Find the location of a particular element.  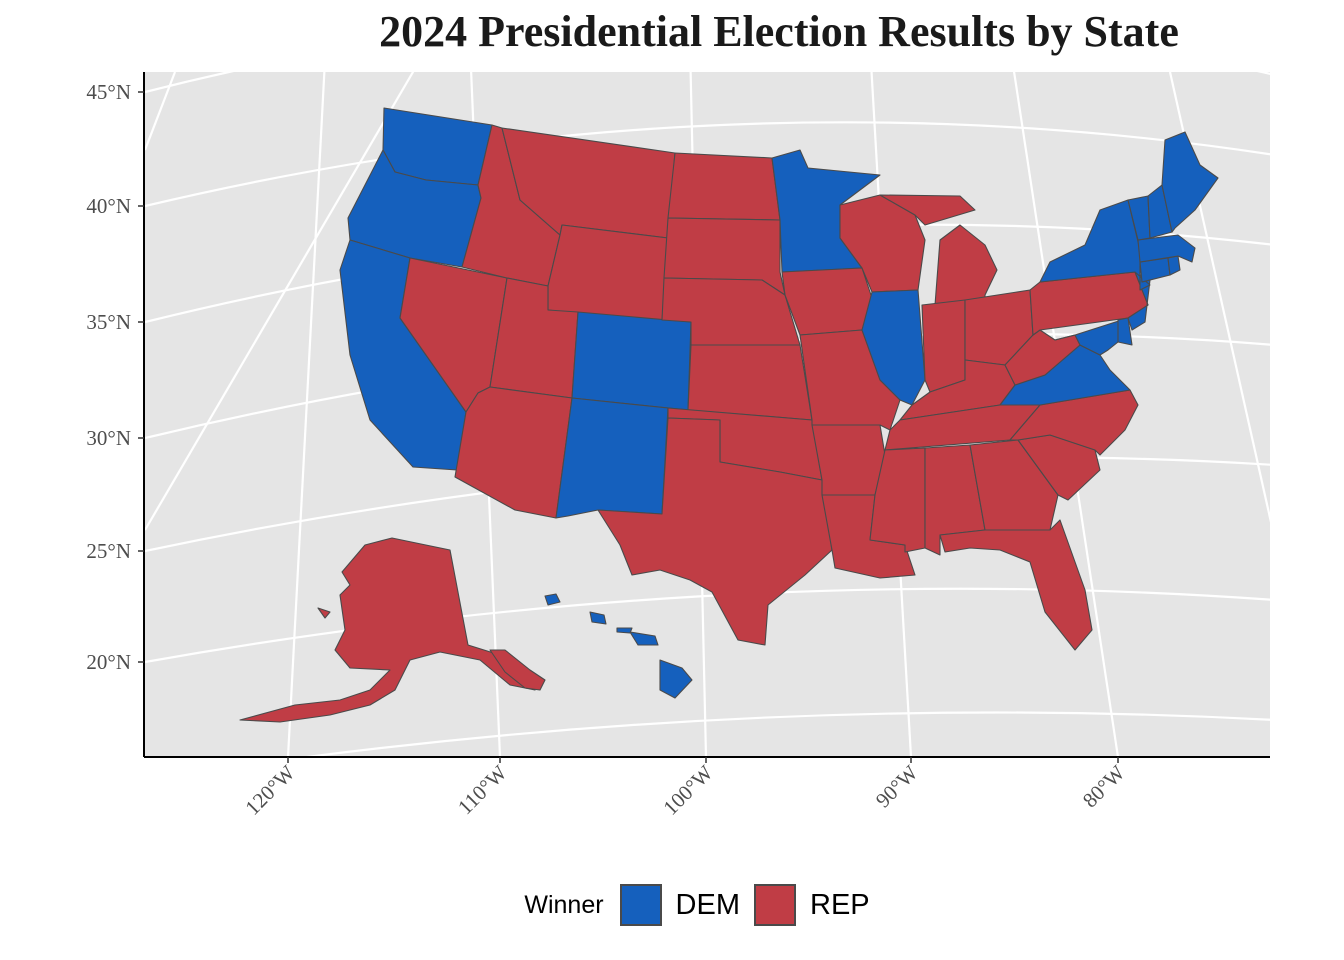

legend: Winner DEM REP is located at coordinates (672, 905).